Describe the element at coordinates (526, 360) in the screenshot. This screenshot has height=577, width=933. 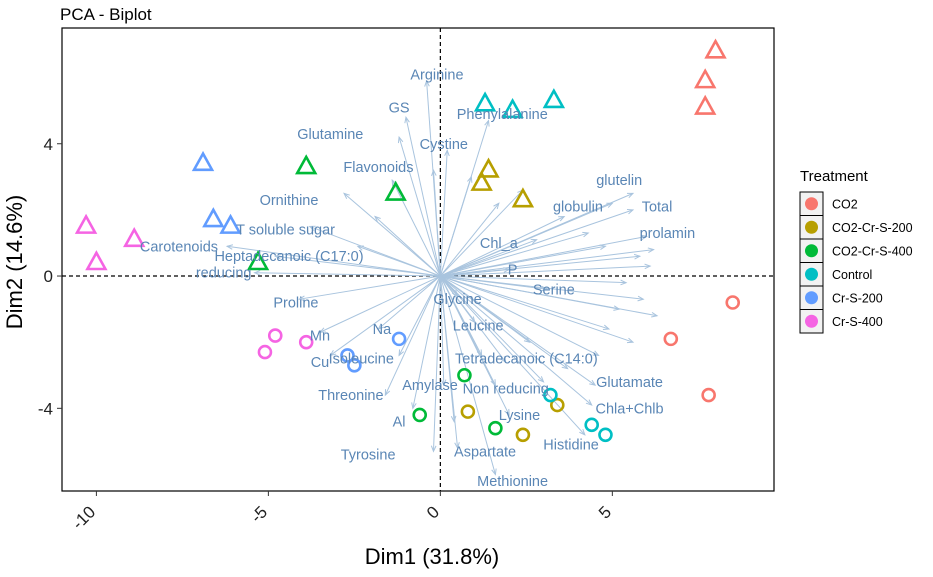
I see `variable-label: Tetradecanoic (C14:0)` at that location.